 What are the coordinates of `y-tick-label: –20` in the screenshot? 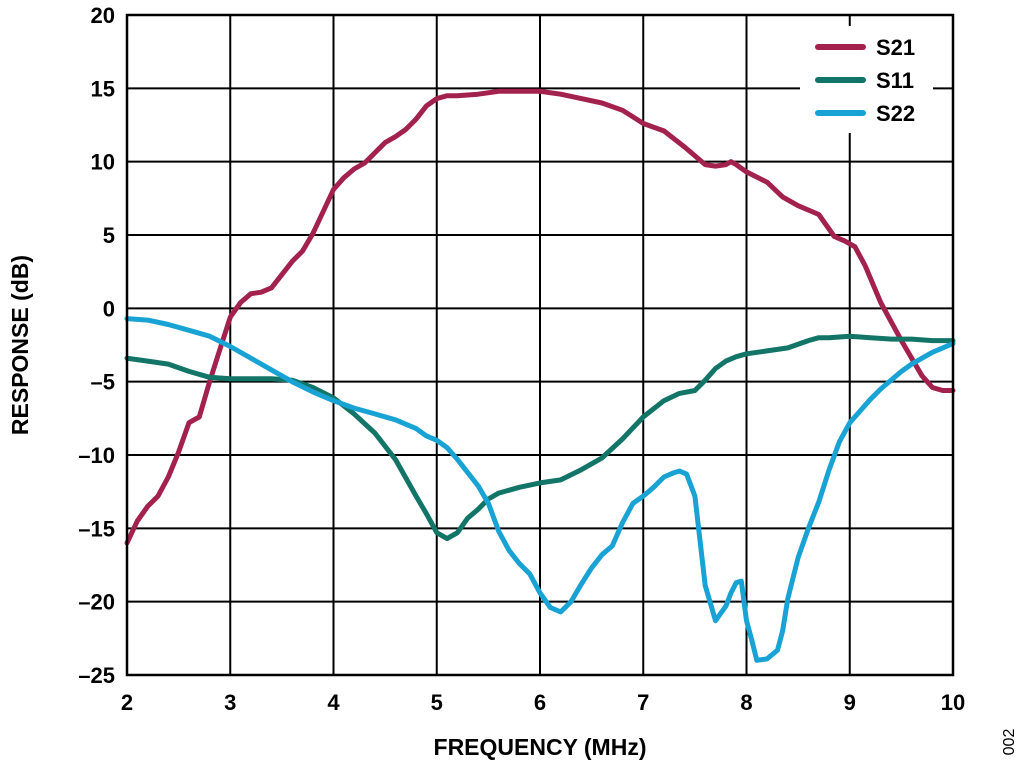 It's located at (96, 602).